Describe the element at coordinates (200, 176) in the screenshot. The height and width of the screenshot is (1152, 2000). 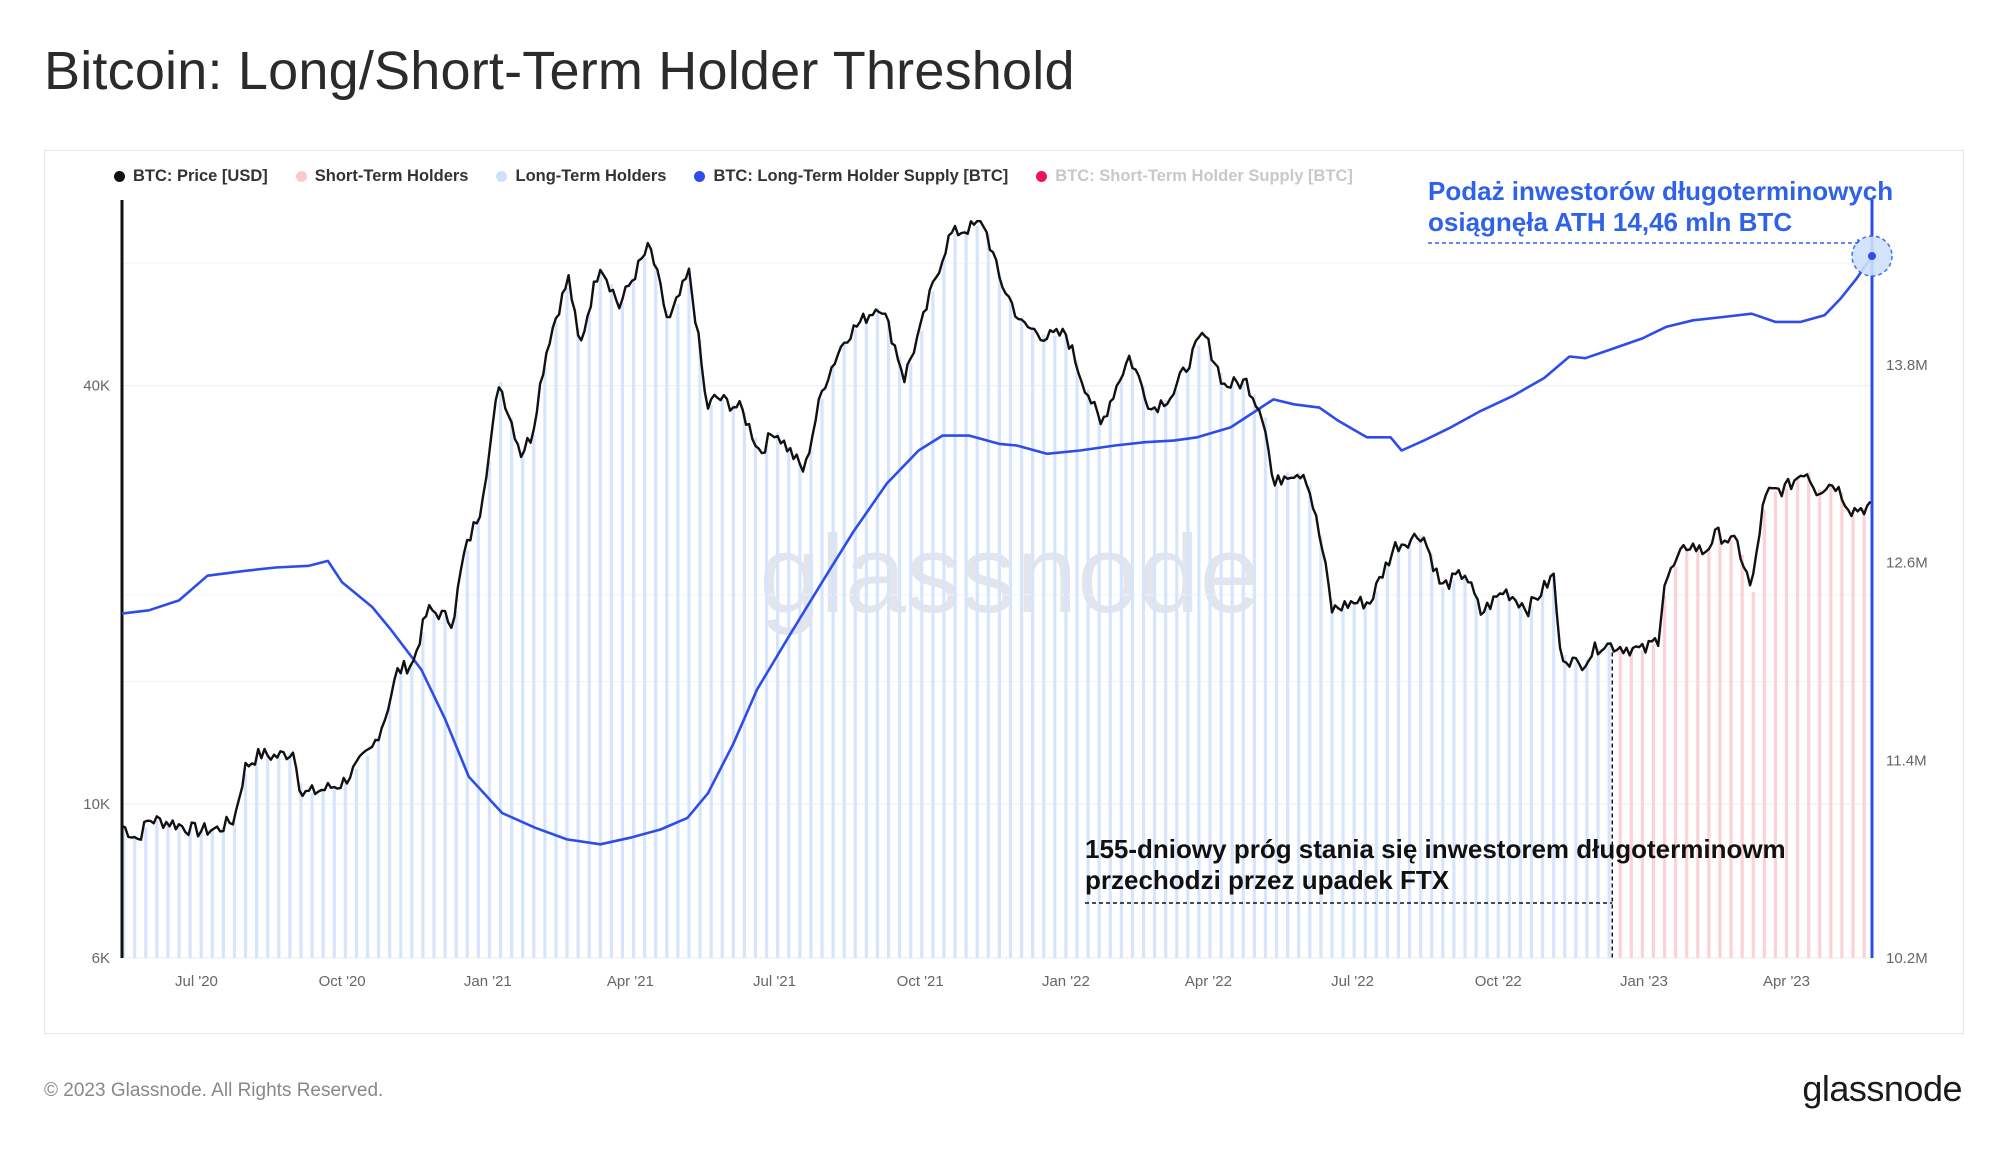
I see `legend-label-price: BTC: Price [USD]` at that location.